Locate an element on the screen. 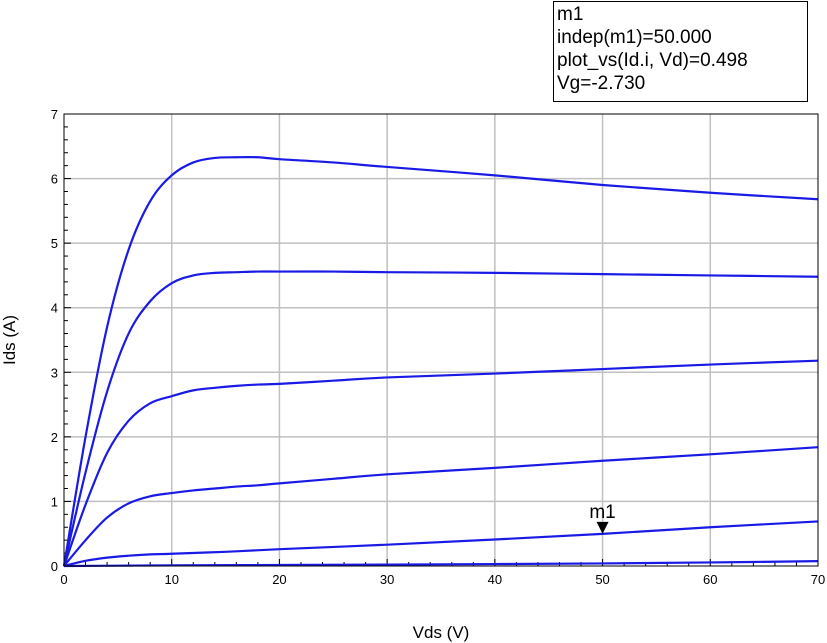 The width and height of the screenshot is (827, 643). x-tick-label: 20 is located at coordinates (279, 579).